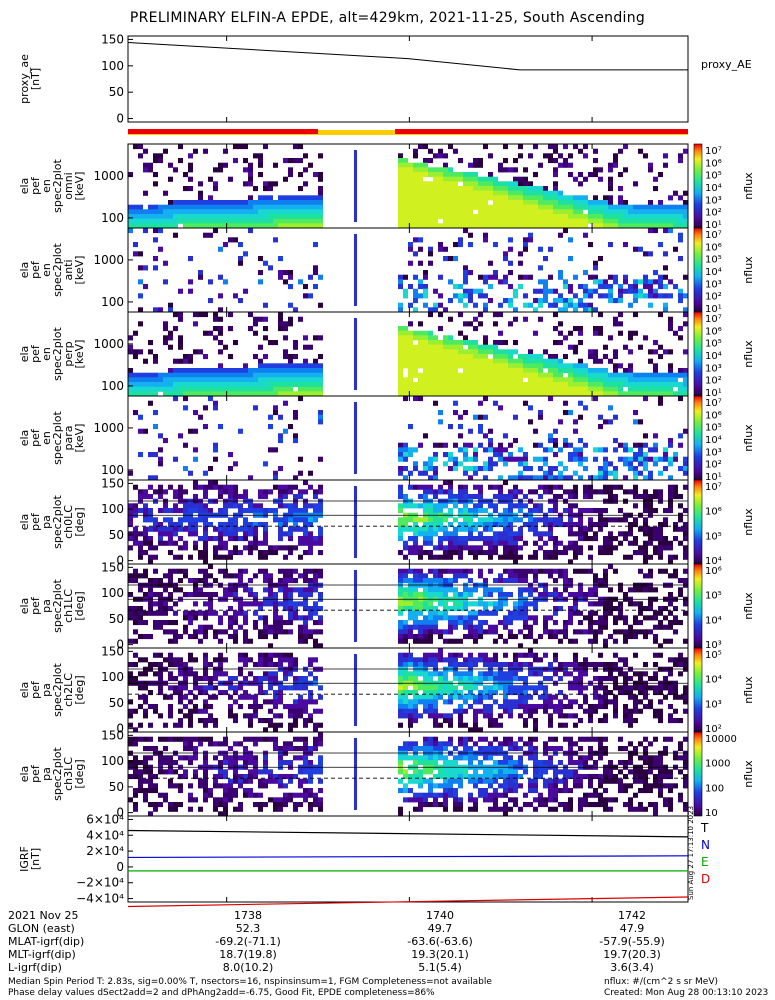 The width and height of the screenshot is (775, 1000). What do you see at coordinates (713, 297) in the screenshot?
I see `colorbar-tick-label: 10²` at bounding box center [713, 297].